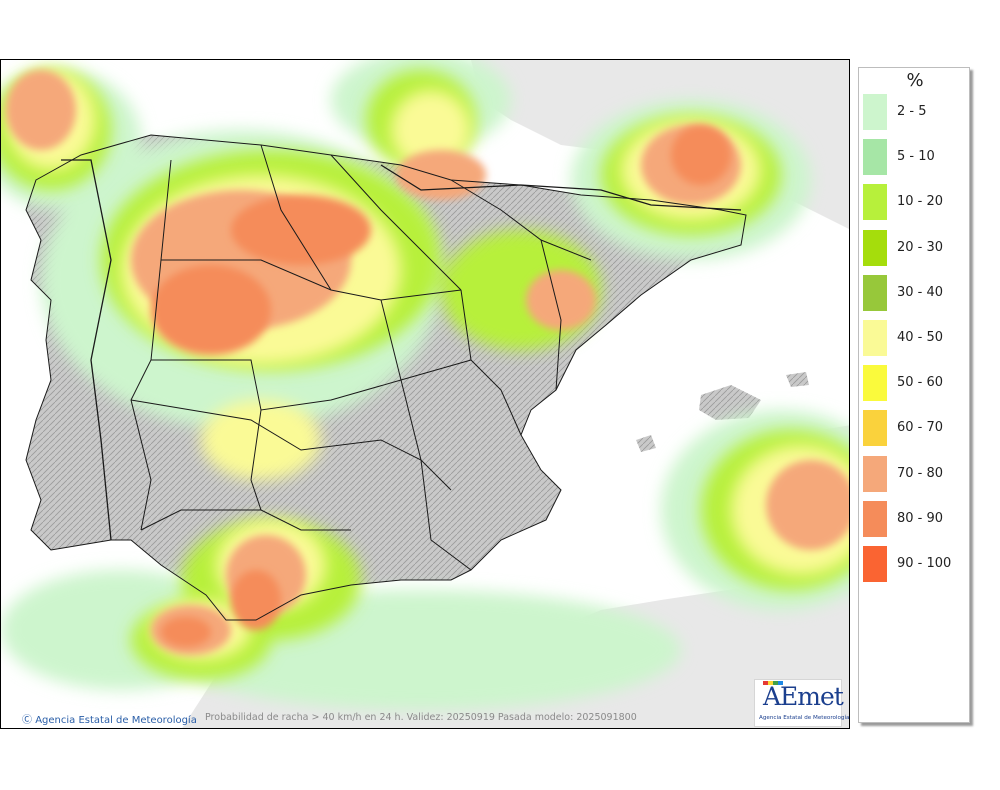 This screenshot has height=790, width=1000. I want to click on legend-label: 10 - 20, so click(920, 202).